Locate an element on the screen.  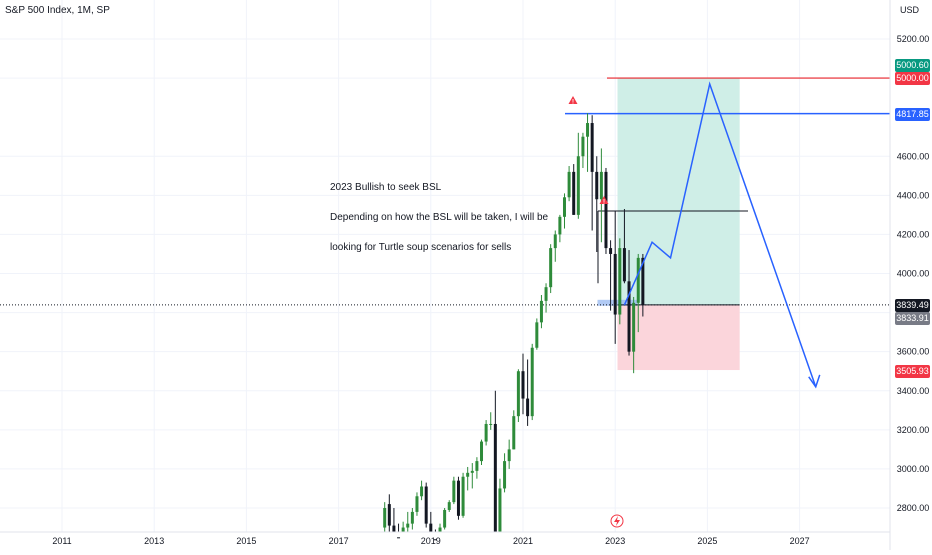
projection-path is located at coordinates (720, 234).